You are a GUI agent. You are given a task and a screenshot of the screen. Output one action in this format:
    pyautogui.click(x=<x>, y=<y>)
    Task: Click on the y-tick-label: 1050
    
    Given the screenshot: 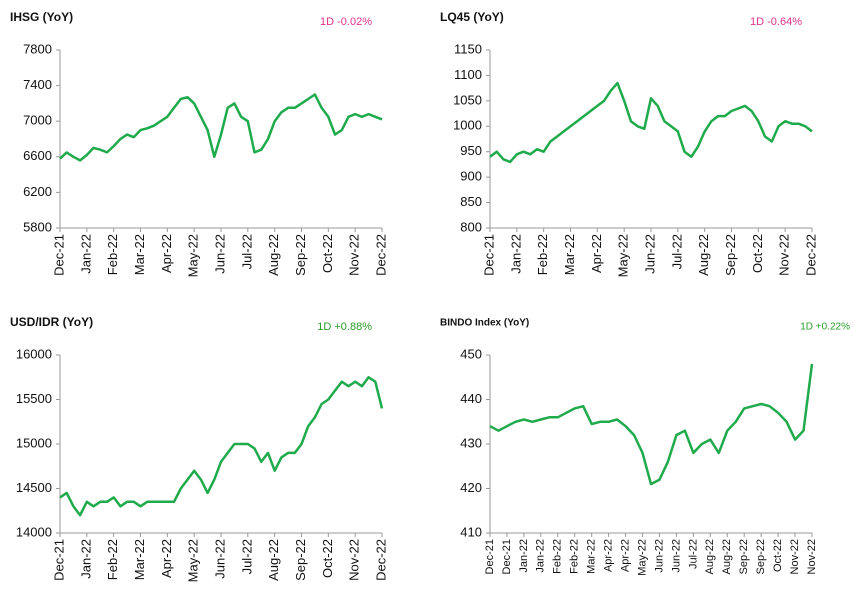 What is the action you would take?
    pyautogui.click(x=467, y=99)
    